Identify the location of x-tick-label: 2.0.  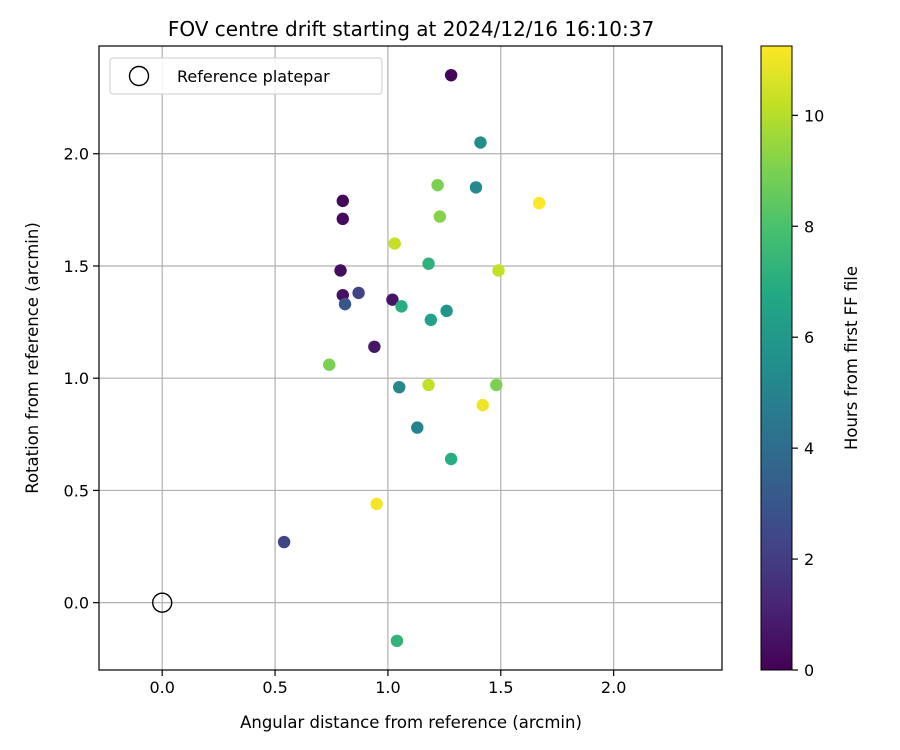
(613, 687).